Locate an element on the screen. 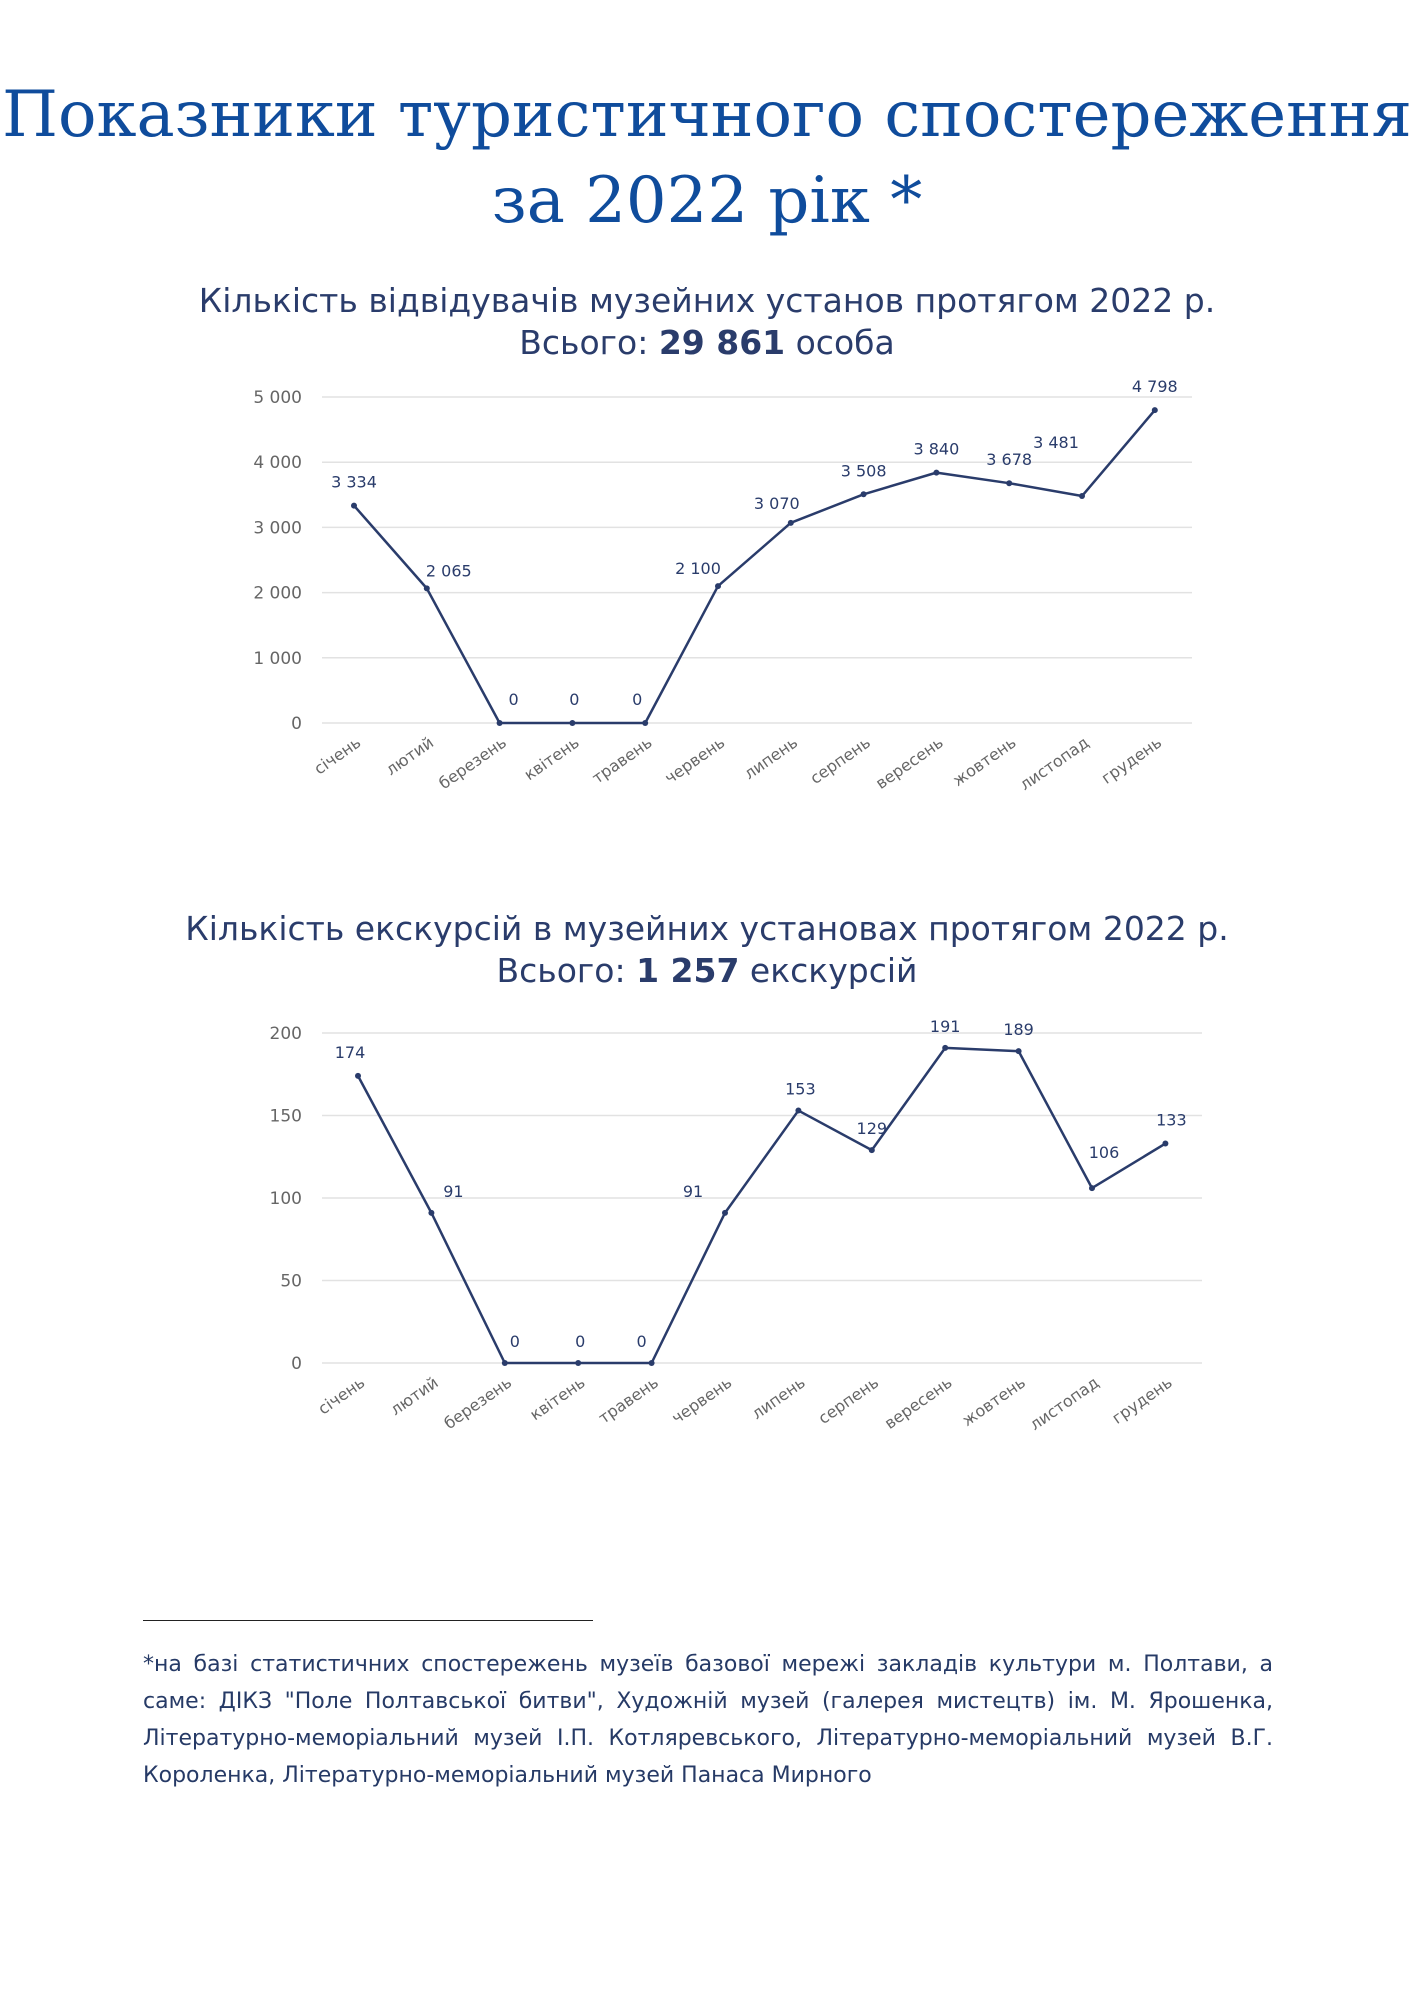 This screenshot has height=2000, width=1414. visitors-y-tick-label: 3 000 is located at coordinates (277, 528).